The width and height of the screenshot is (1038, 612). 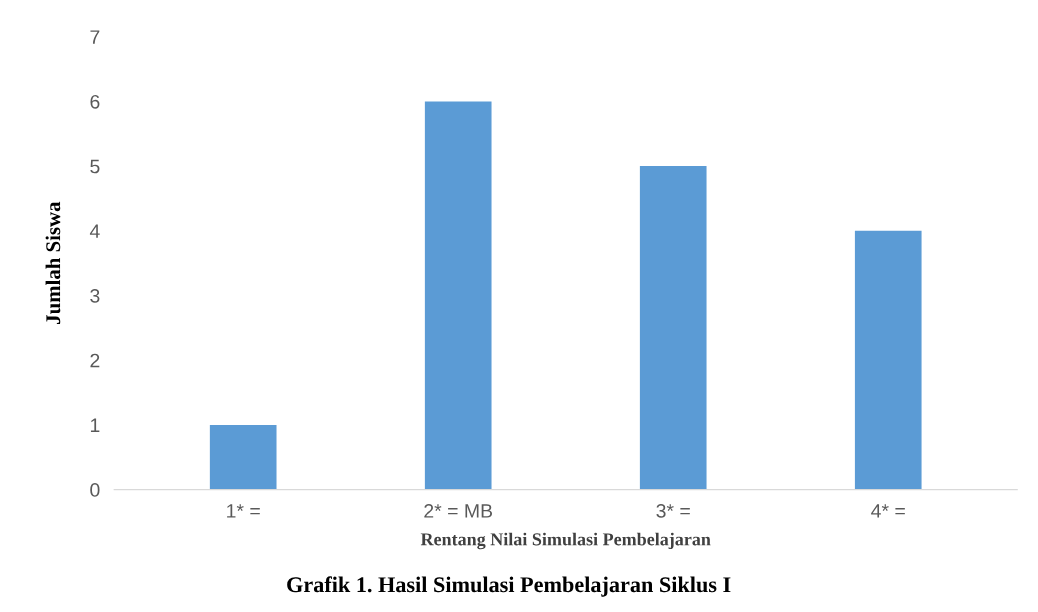 I want to click on x-tick-label: 3* =, so click(x=673, y=511).